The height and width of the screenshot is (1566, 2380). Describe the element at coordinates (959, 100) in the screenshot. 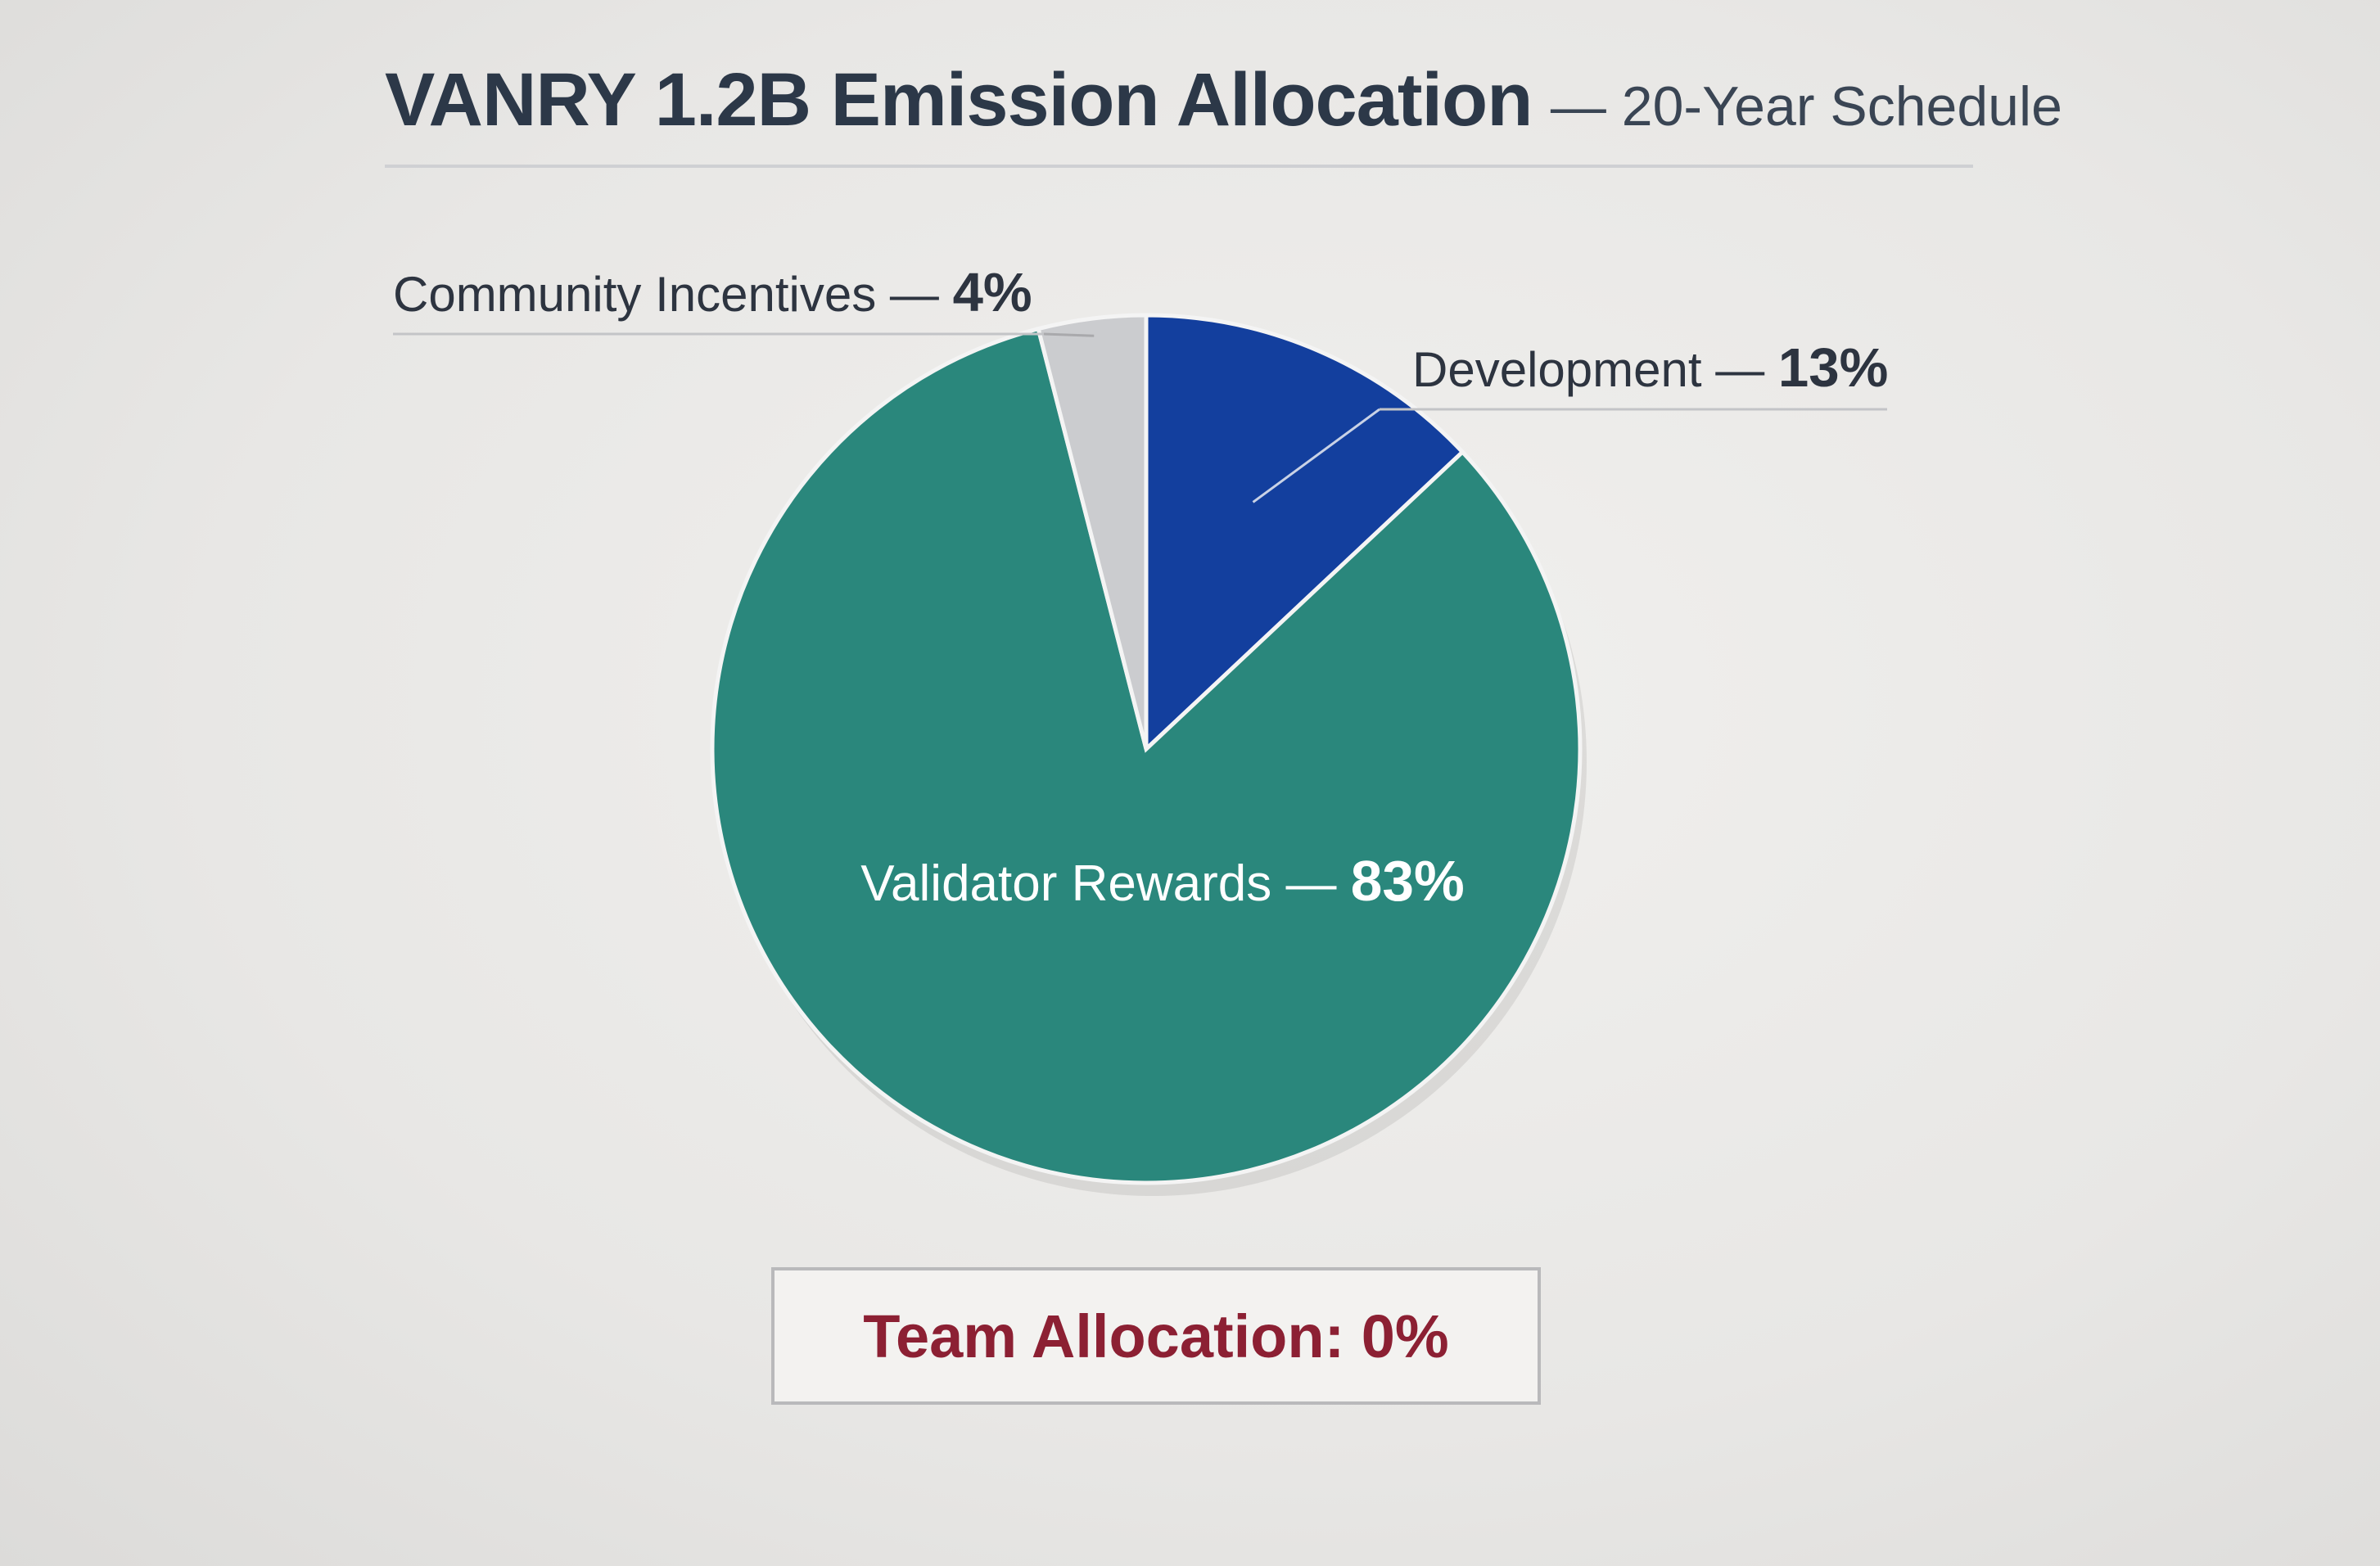

I see `chart-title-main: VANRY 1.2B Emission Allocation` at that location.